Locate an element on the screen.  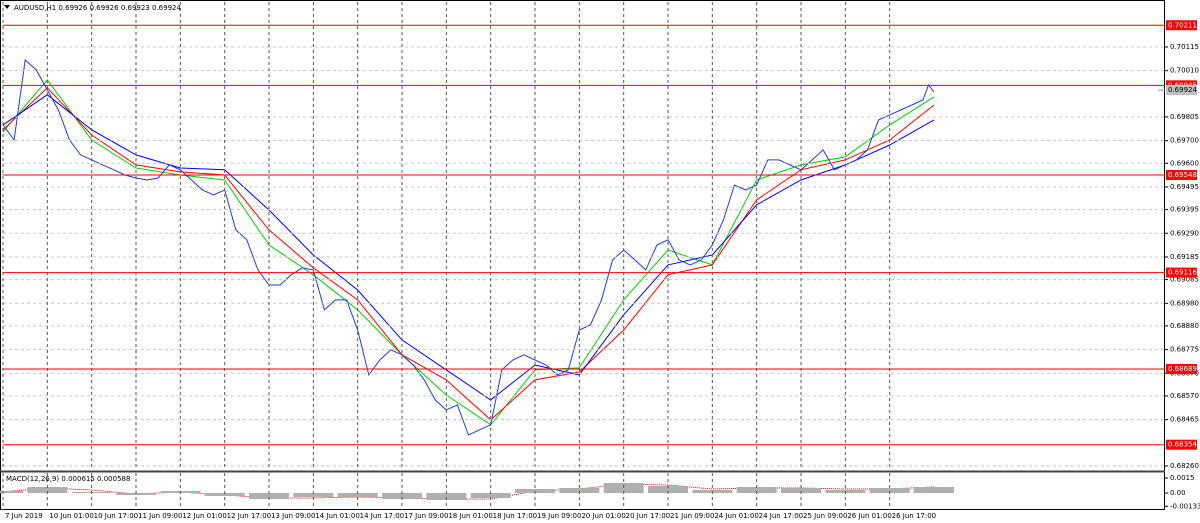
x-tick-label: 12 Jun 17:00 is located at coordinates (249, 516).